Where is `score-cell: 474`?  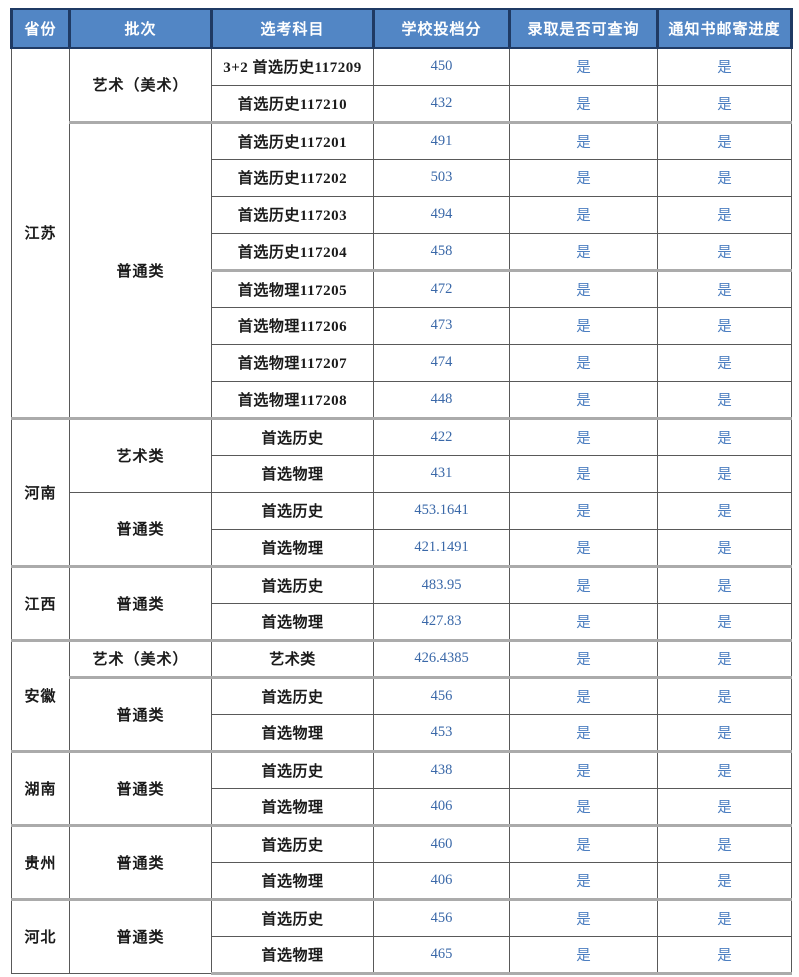
score-cell: 474 is located at coordinates (441, 362).